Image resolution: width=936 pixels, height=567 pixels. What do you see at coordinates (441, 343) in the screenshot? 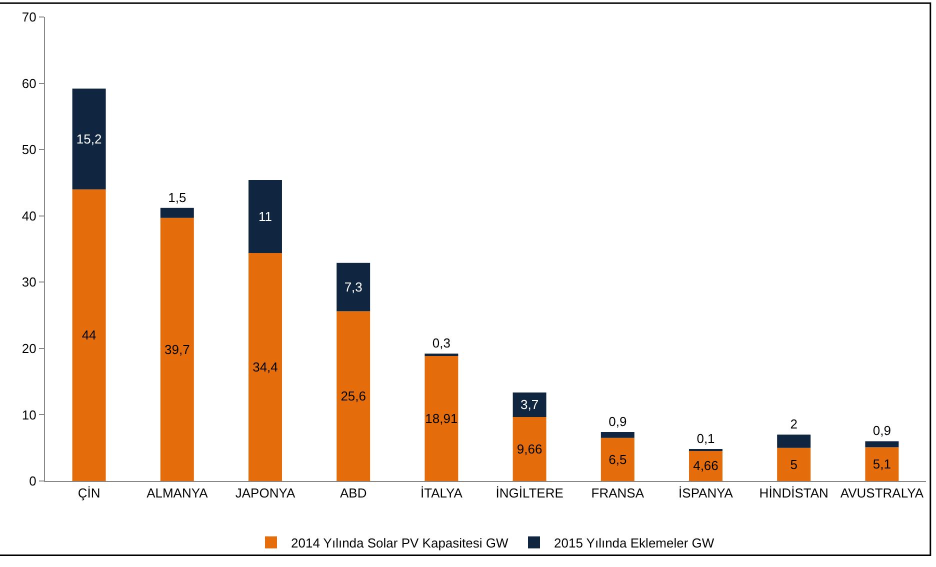
I see `data-label: 0,3` at bounding box center [441, 343].